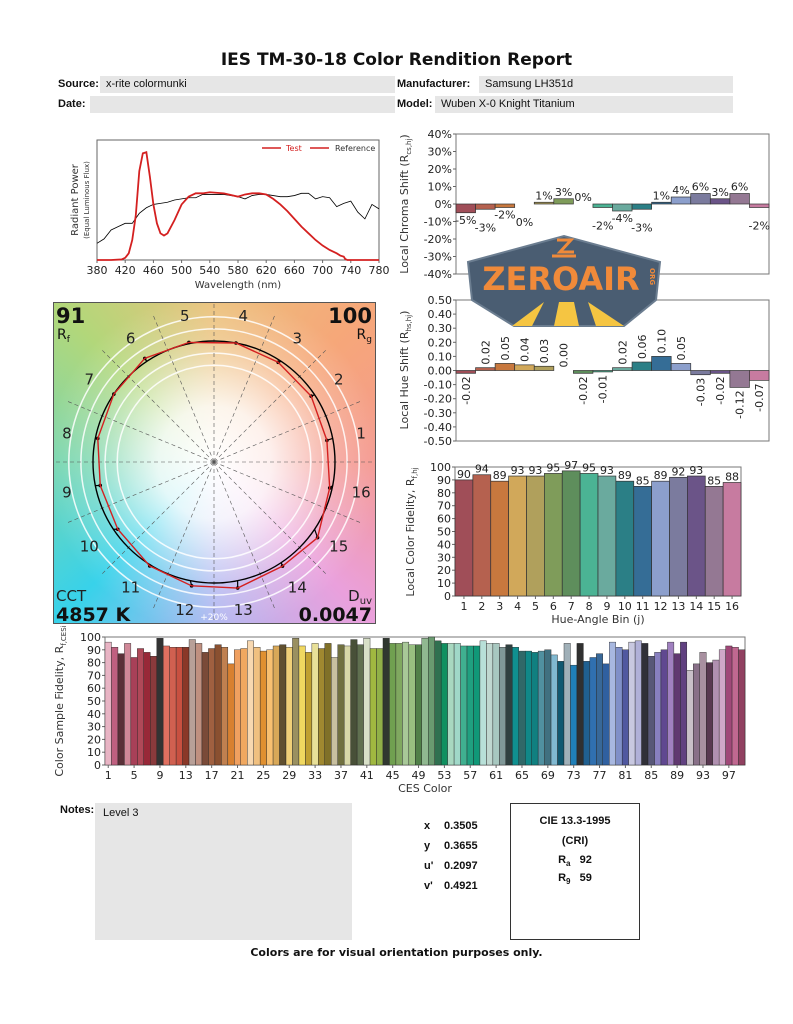 This screenshot has height=1024, width=793. What do you see at coordinates (681, 348) in the screenshot?
I see `data-label: 0.05` at bounding box center [681, 348].